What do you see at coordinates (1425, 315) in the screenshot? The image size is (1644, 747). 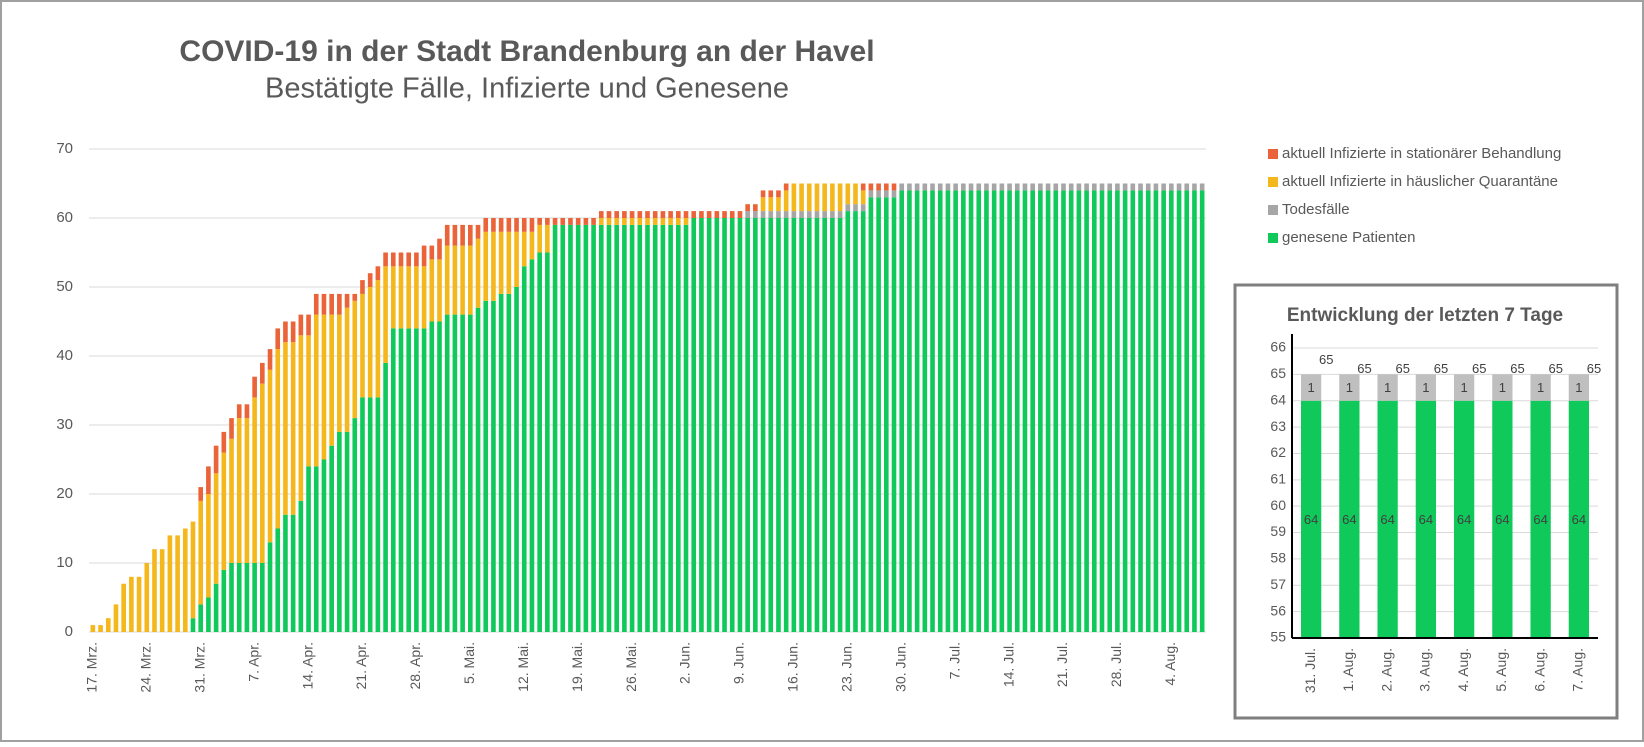 I see `inset-title: Entwicklung der letzten 7 Tage` at bounding box center [1425, 315].